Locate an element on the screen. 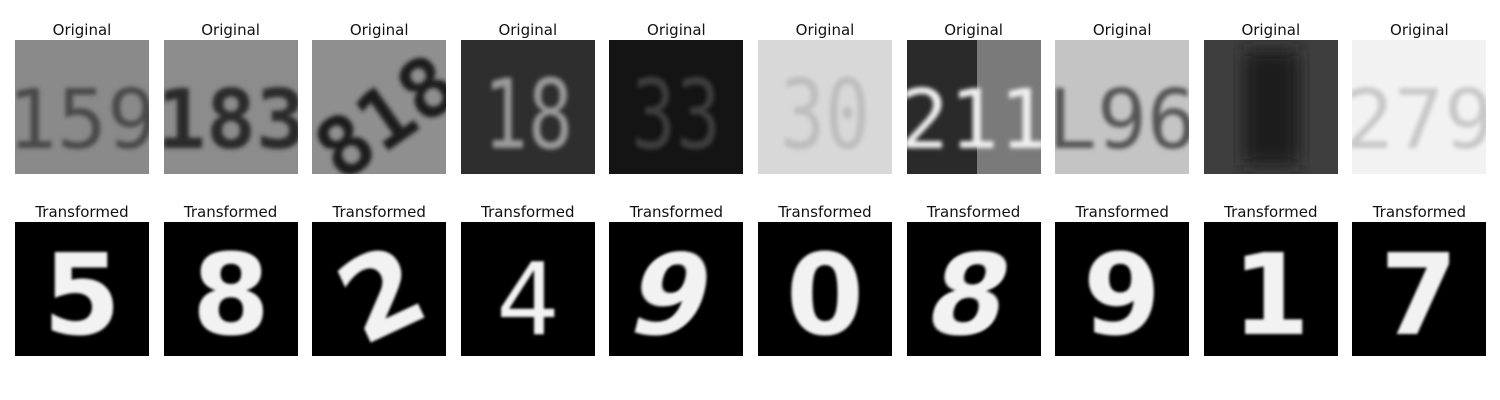 This screenshot has height=400, width=1500. original-digits-glyphs: 18 is located at coordinates (528, 115).